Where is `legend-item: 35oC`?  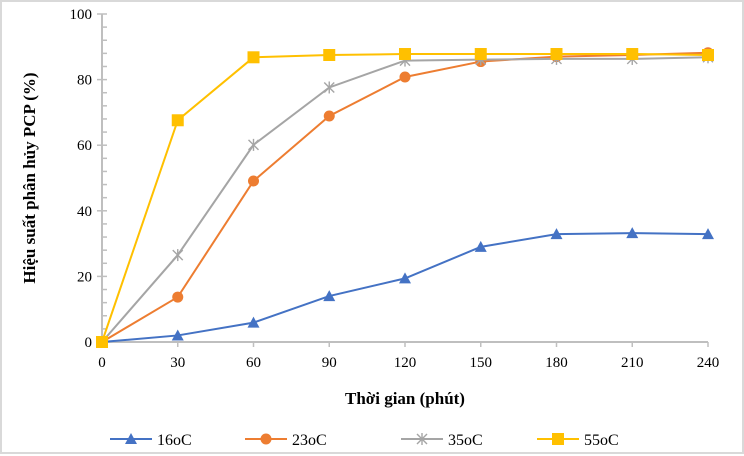
legend-item: 35oC is located at coordinates (442, 440).